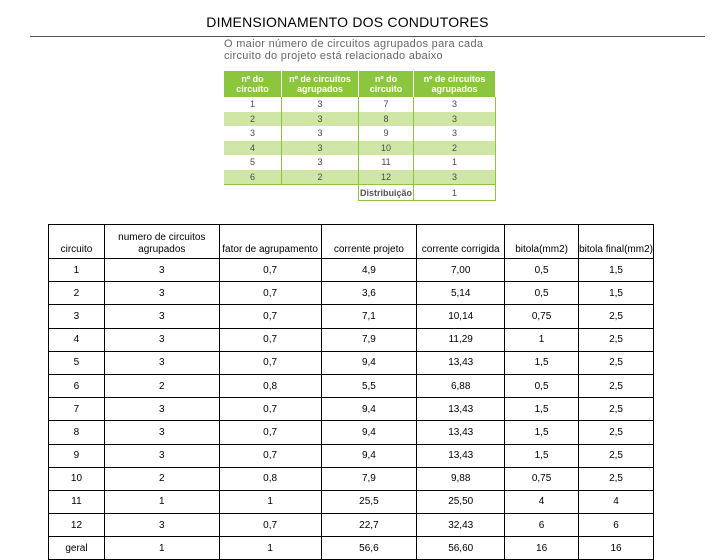 This screenshot has height=560, width=720. Describe the element at coordinates (542, 478) in the screenshot. I see `table-cell: 0,75` at that location.